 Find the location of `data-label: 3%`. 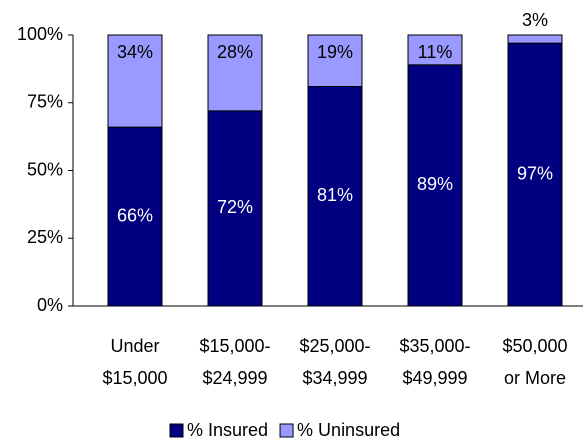

data-label: 3% is located at coordinates (535, 20).